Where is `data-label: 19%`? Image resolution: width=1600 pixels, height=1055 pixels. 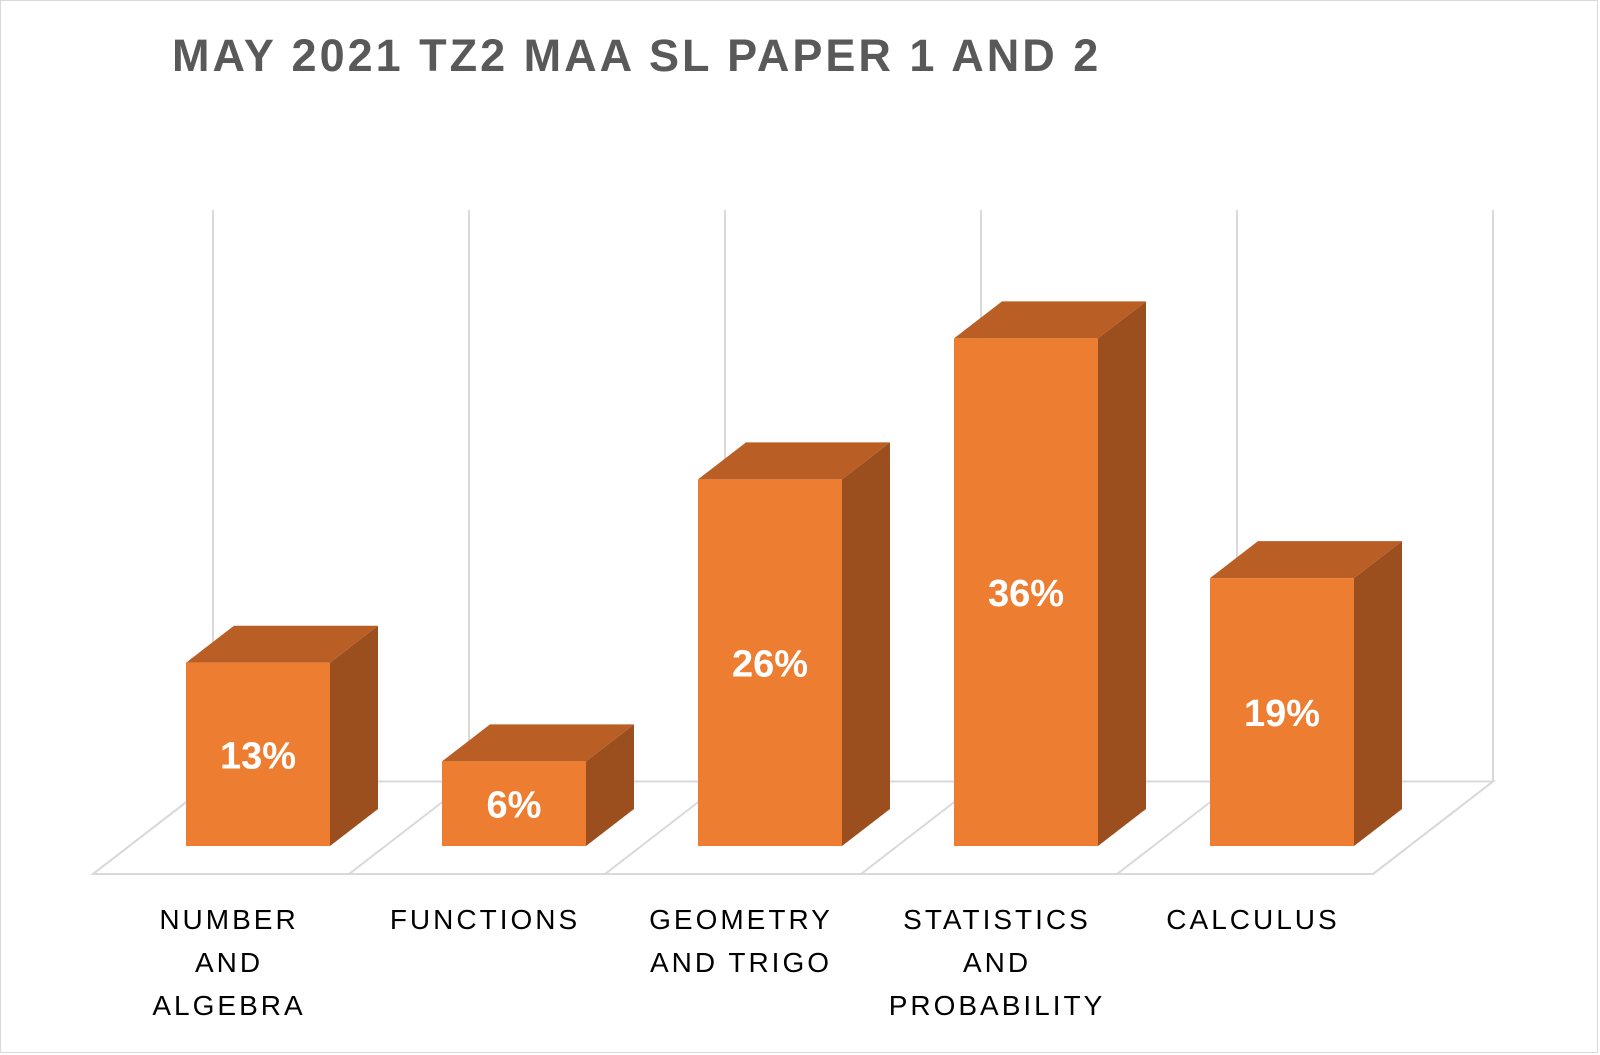 data-label: 19% is located at coordinates (1282, 714).